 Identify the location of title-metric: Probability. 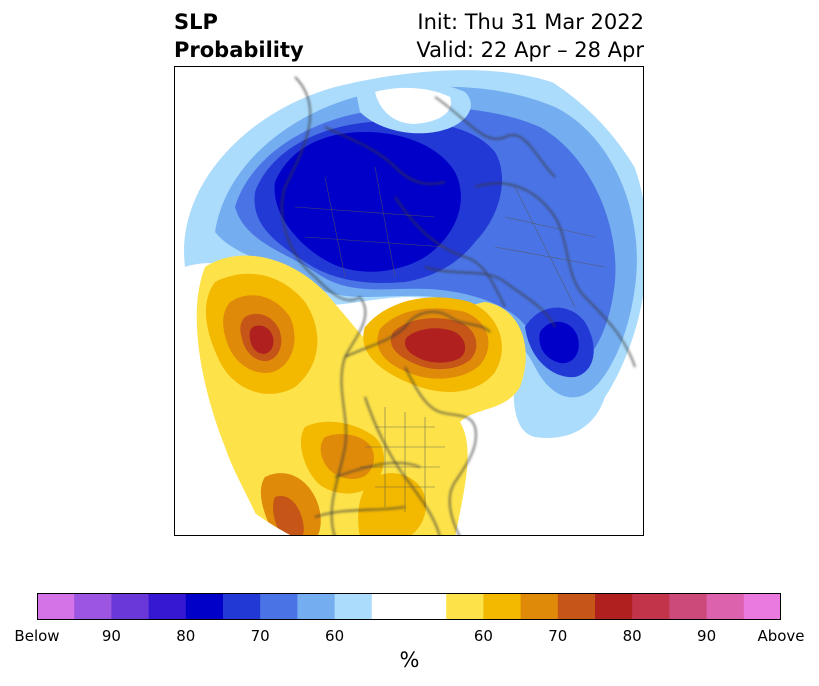
(239, 50).